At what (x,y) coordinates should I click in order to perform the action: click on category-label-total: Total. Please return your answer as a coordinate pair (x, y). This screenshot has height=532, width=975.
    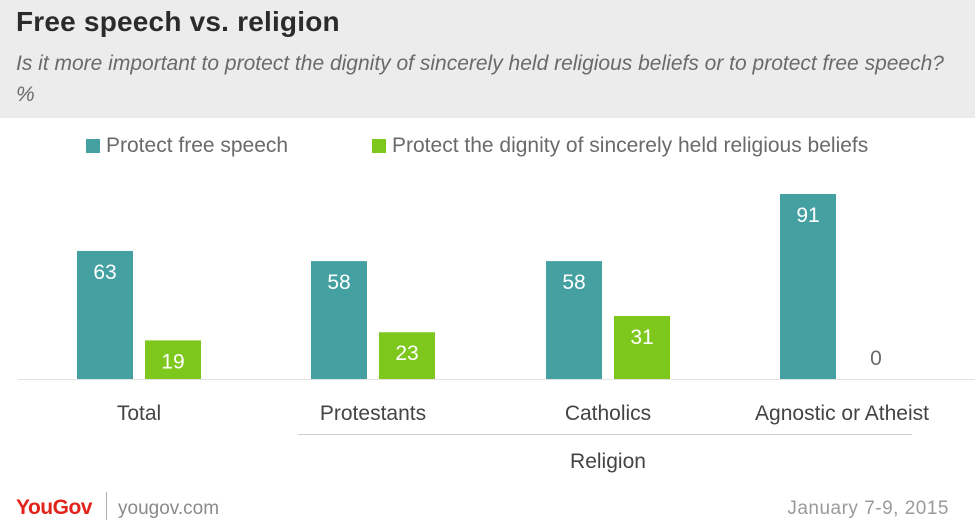
    Looking at the image, I should click on (139, 413).